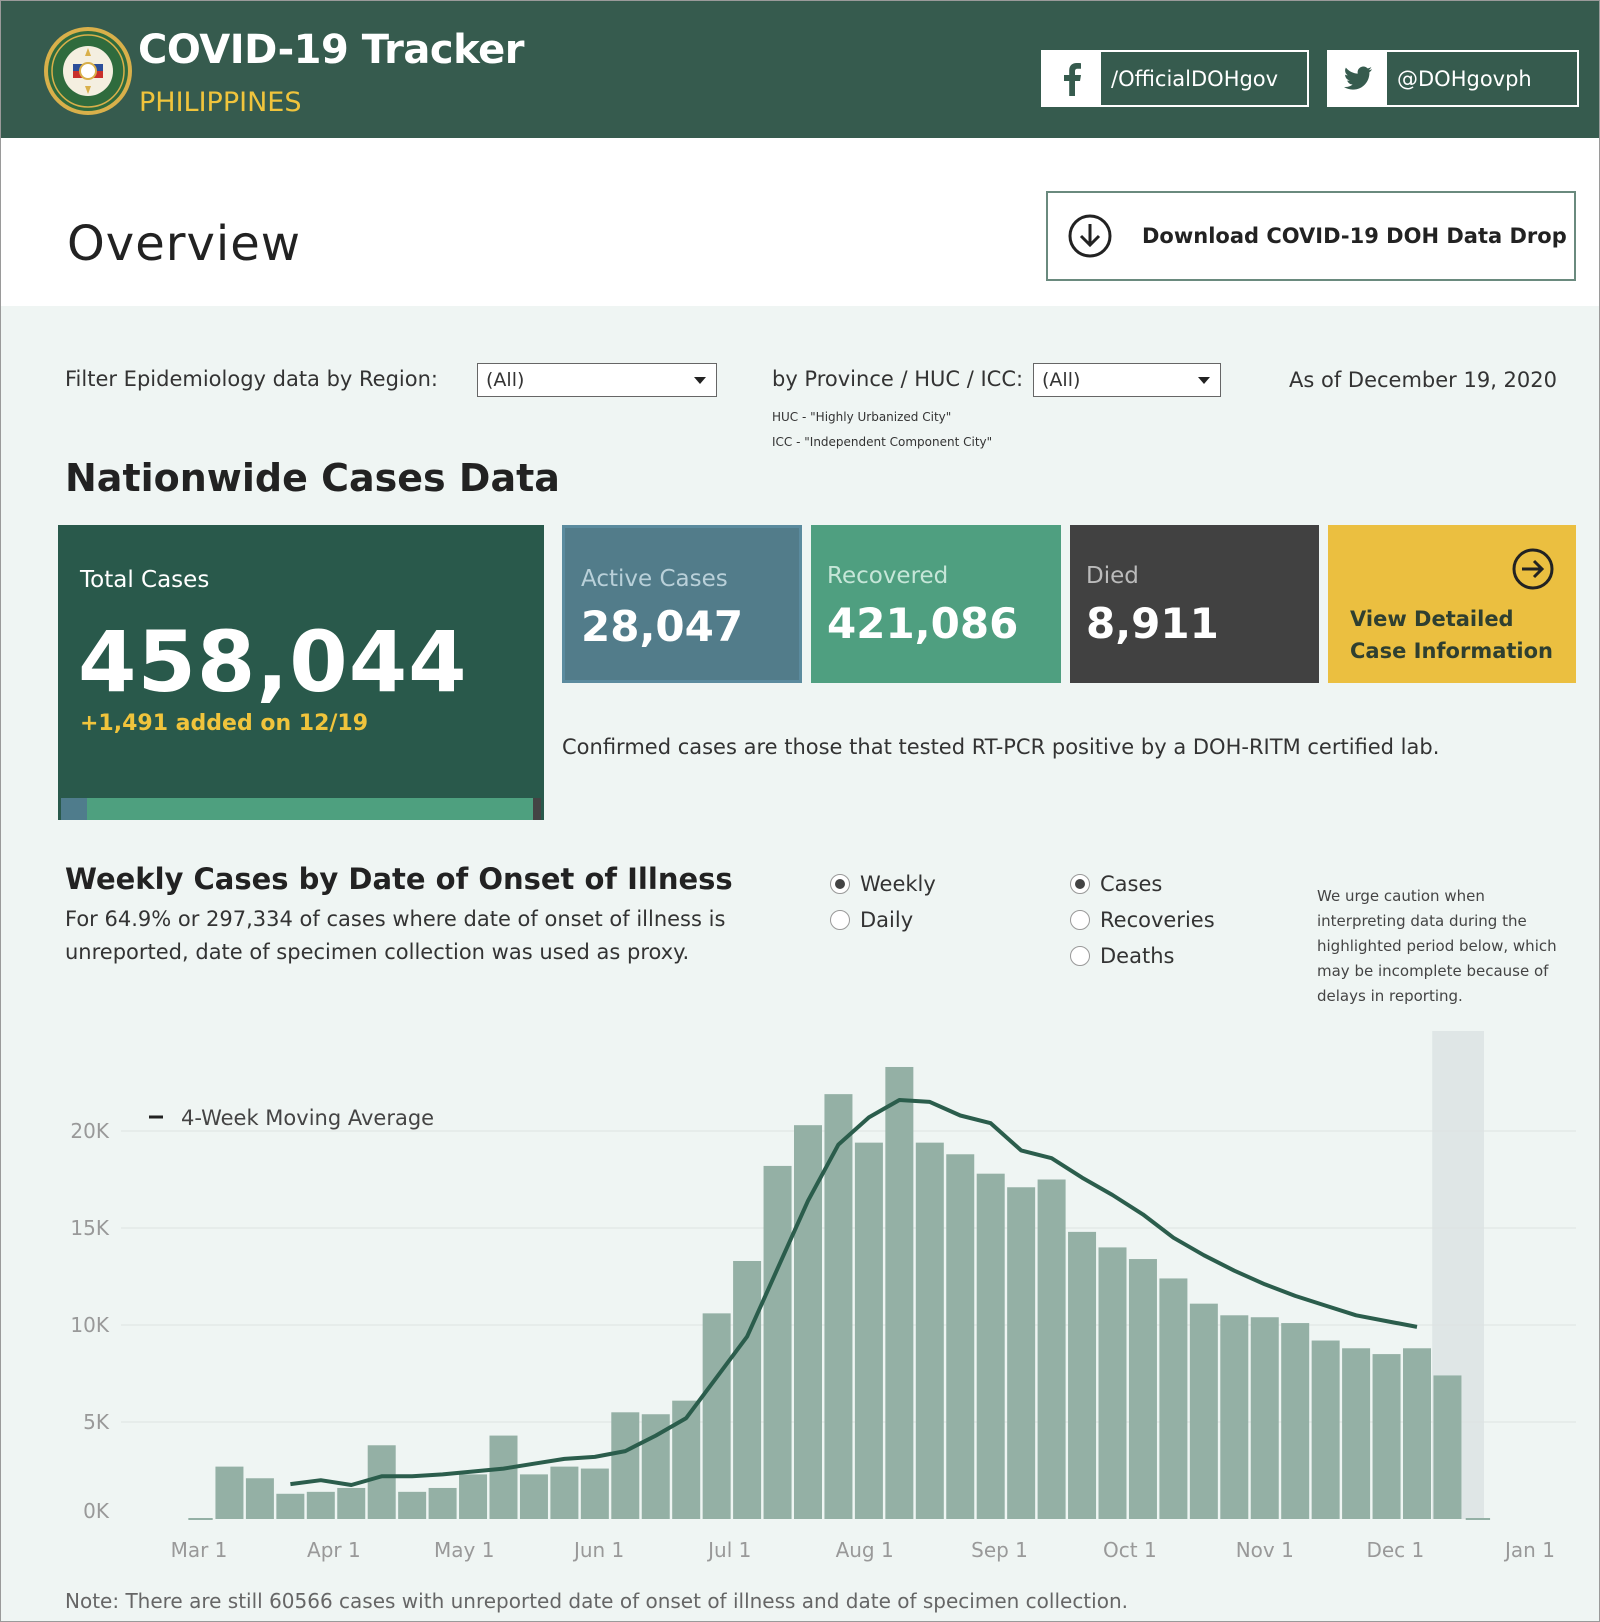 The width and height of the screenshot is (1600, 1622). I want to click on recovered-card: Recovered 421,086, so click(936, 604).